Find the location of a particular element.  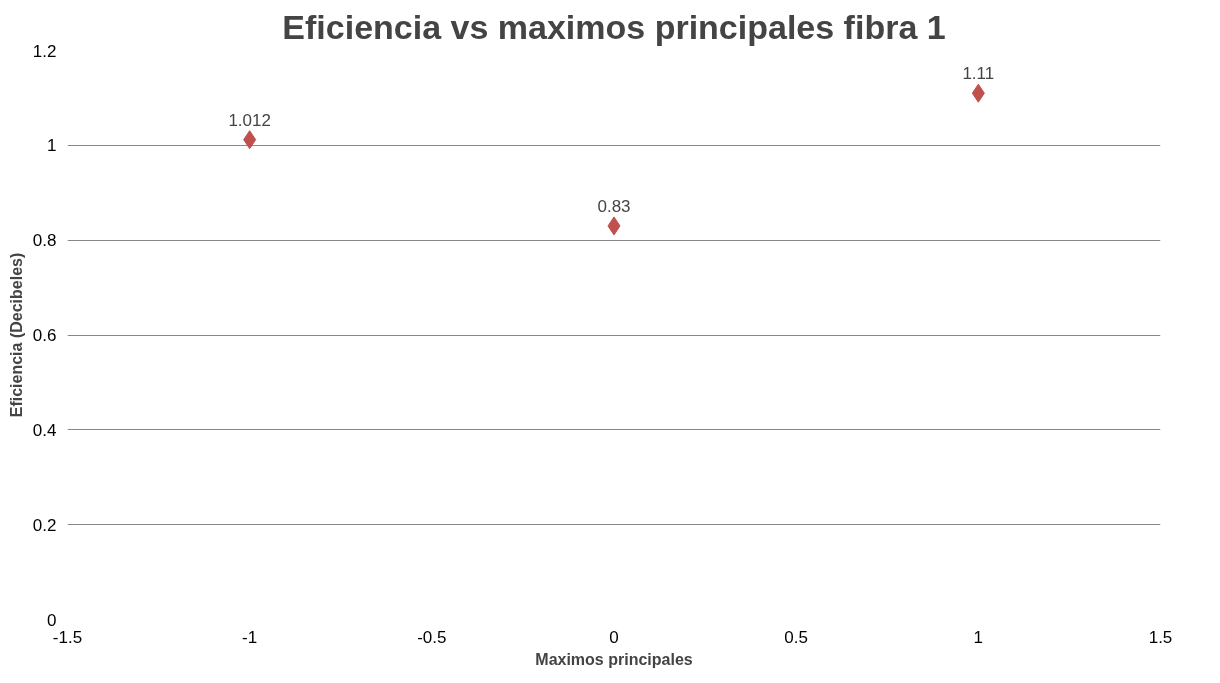

y-axis-title: Eficiencia (Decibeles) is located at coordinates (16, 335).